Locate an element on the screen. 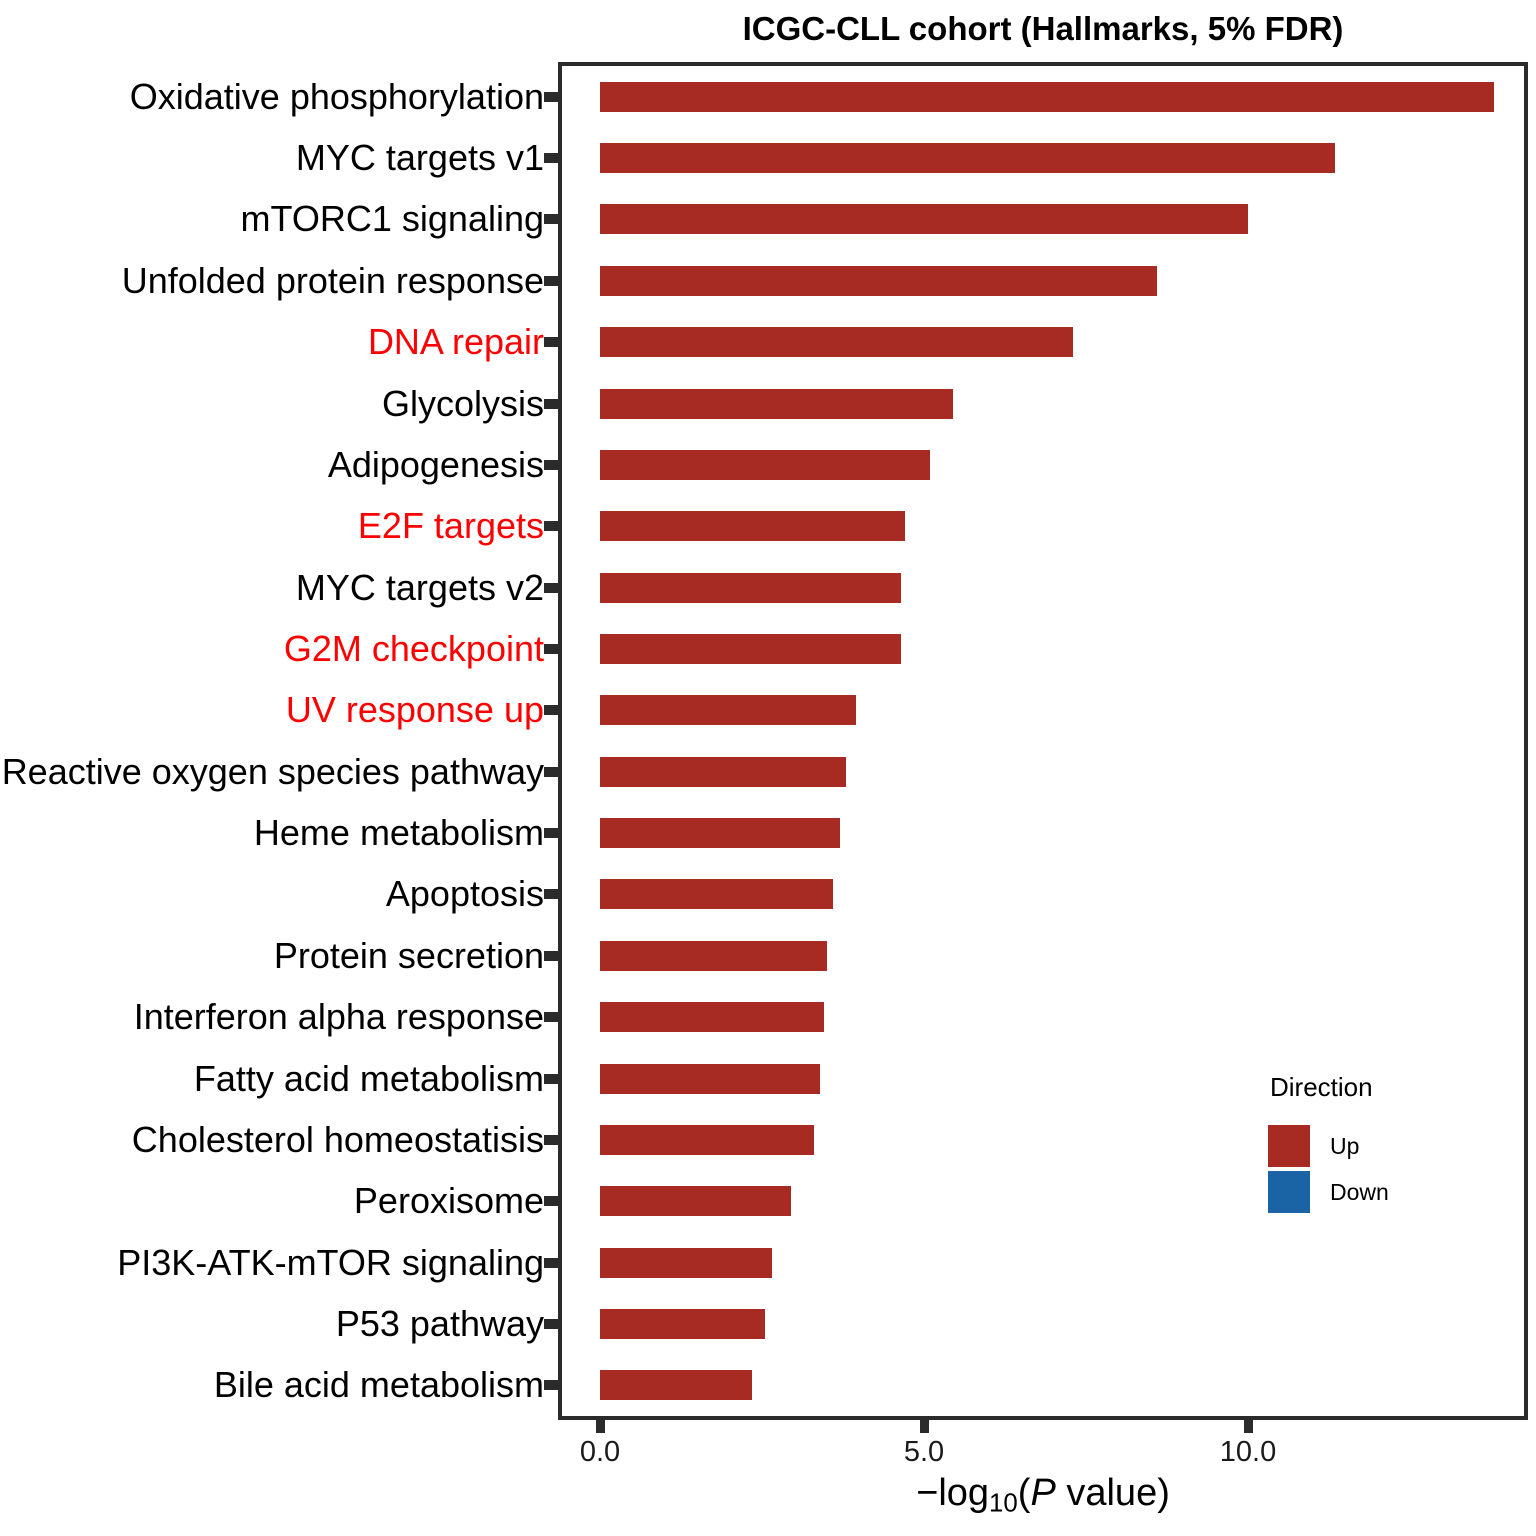 Image resolution: width=1536 pixels, height=1536 pixels. category-label: Heme metabolism is located at coordinates (398, 833).